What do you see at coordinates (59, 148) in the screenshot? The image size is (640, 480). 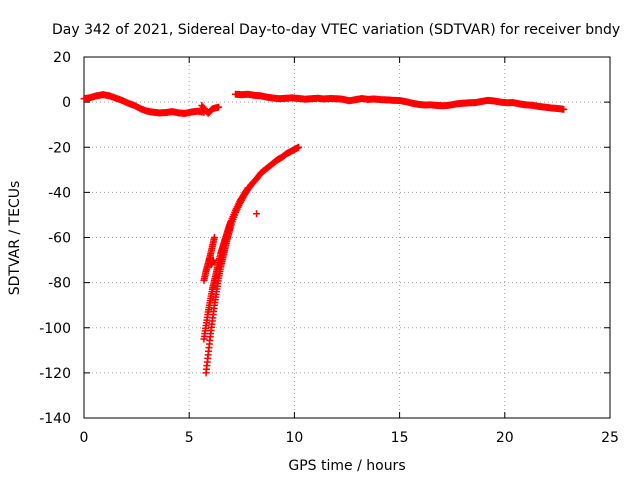 I see `y-tick-label: -20` at bounding box center [59, 148].